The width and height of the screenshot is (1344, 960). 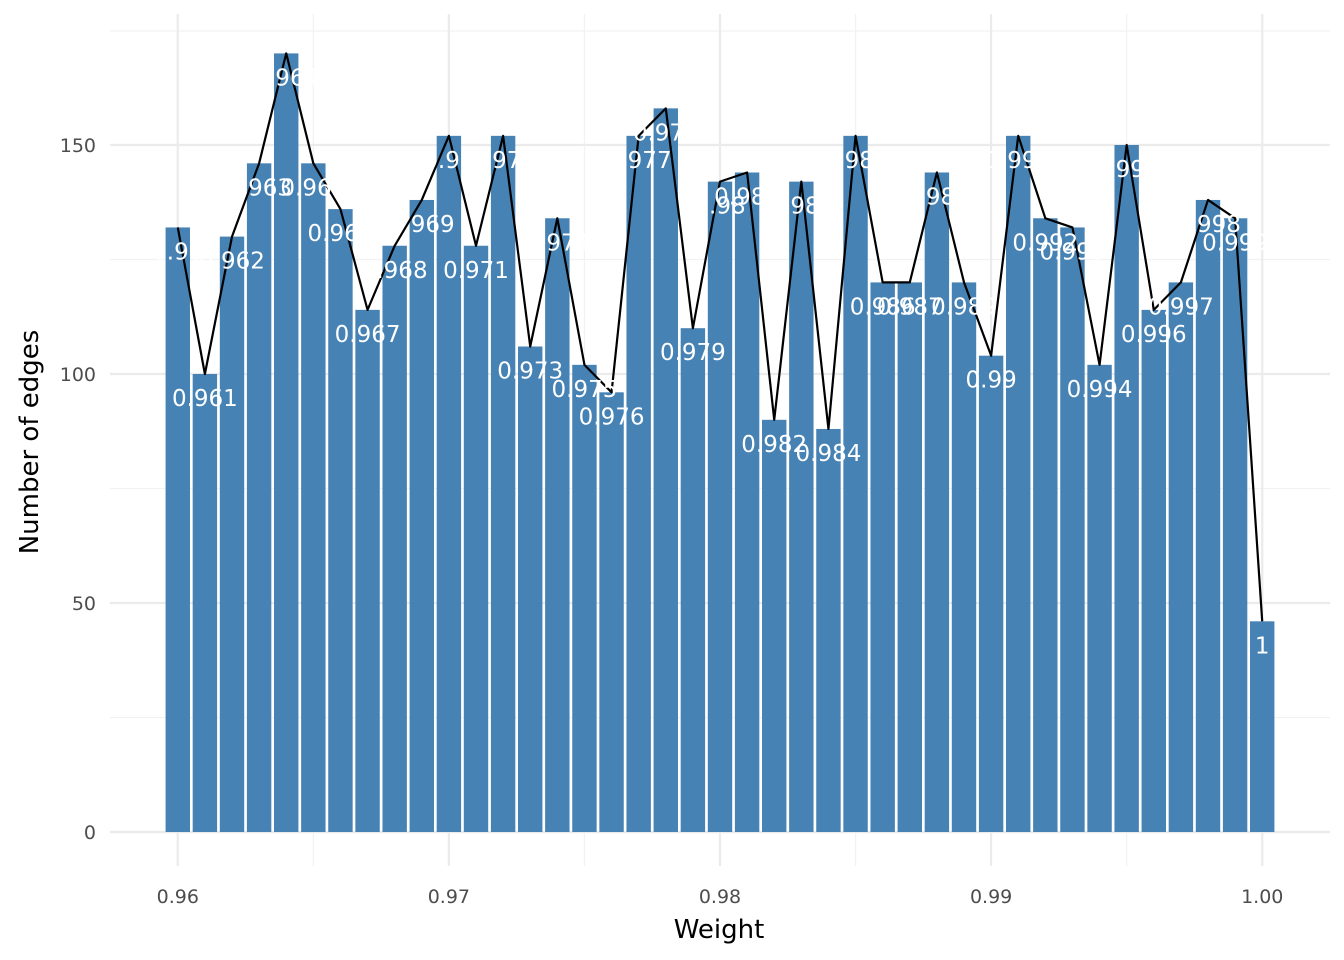 What do you see at coordinates (747, 197) in the screenshot?
I see `bar-label: 0.981` at bounding box center [747, 197].